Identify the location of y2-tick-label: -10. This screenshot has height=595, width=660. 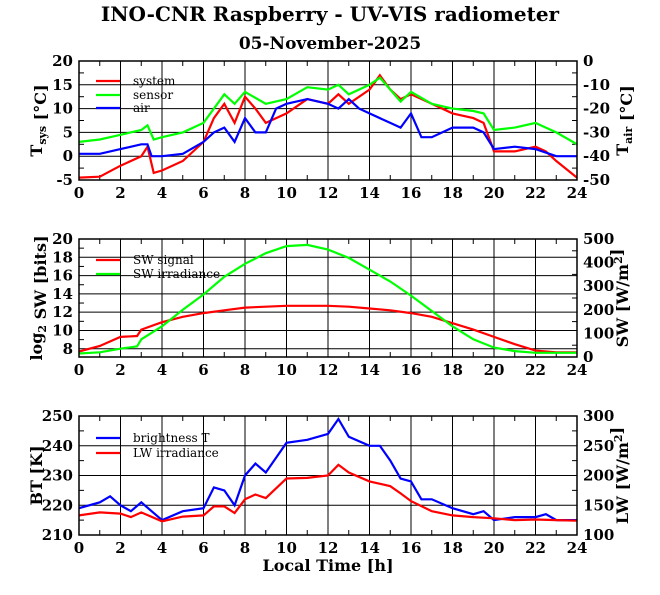
(596, 85).